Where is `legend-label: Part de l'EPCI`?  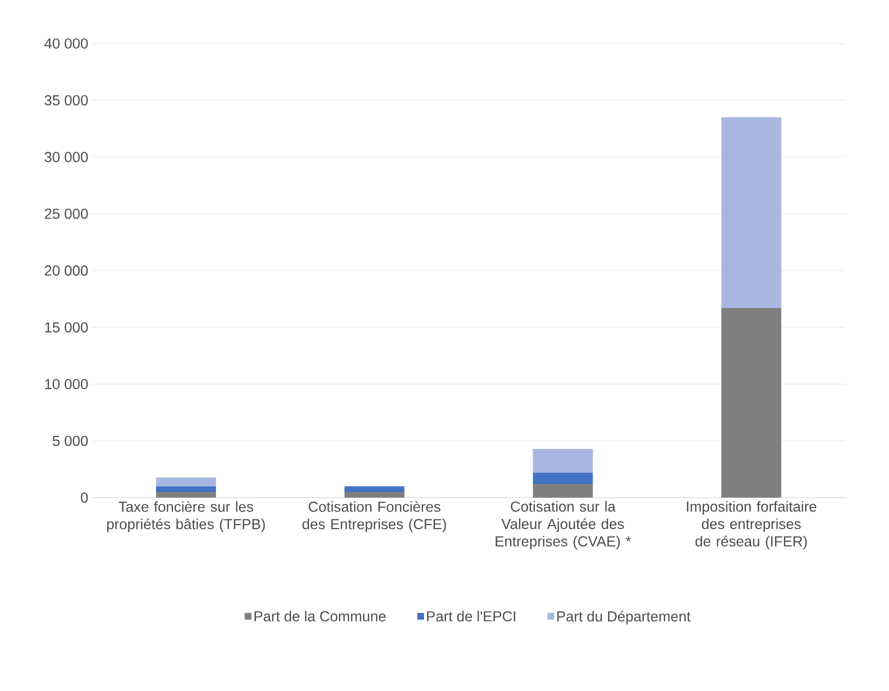 legend-label: Part de l'EPCI is located at coordinates (471, 616).